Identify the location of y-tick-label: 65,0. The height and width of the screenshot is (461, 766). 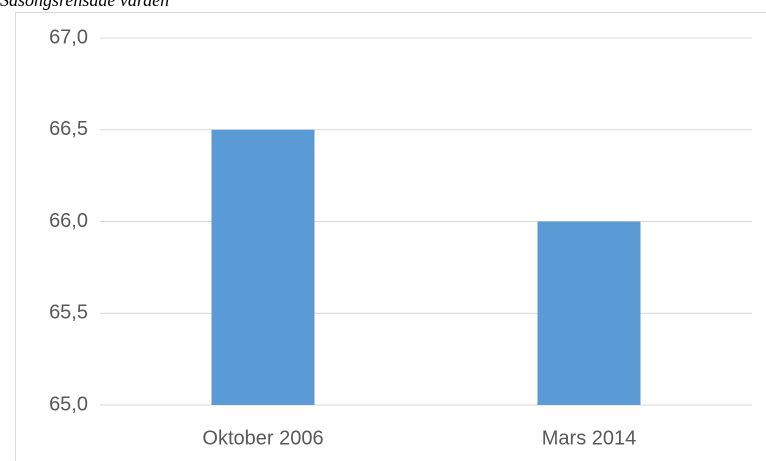
(68, 404).